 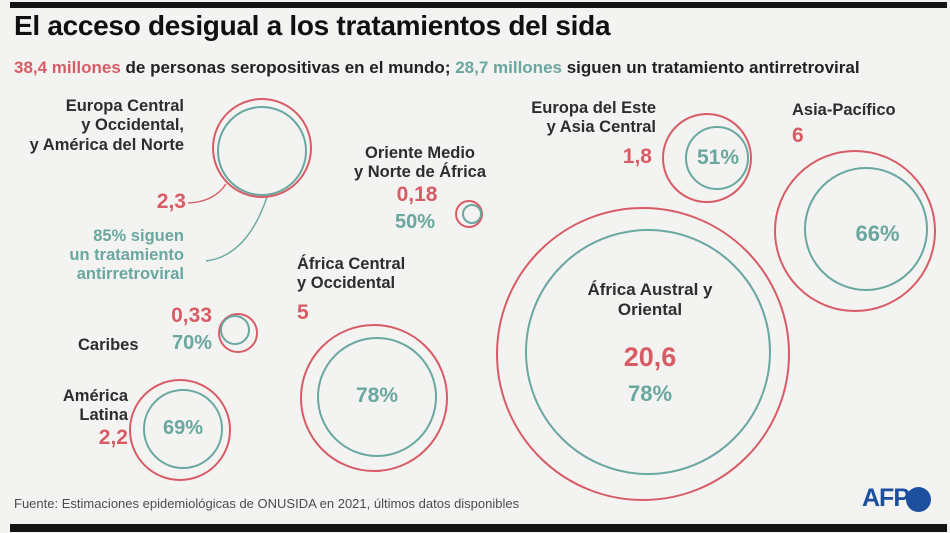 What do you see at coordinates (171, 201) in the screenshot?
I see `value-europa-central: 2,3` at bounding box center [171, 201].